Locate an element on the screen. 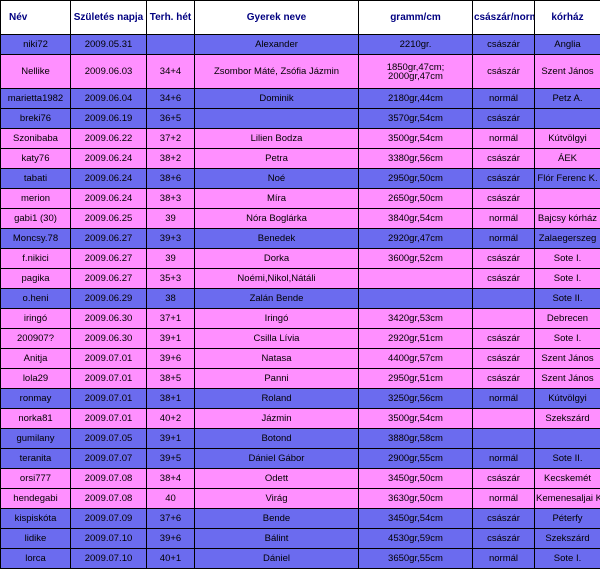  cell-child-name: Bálint is located at coordinates (277, 539).